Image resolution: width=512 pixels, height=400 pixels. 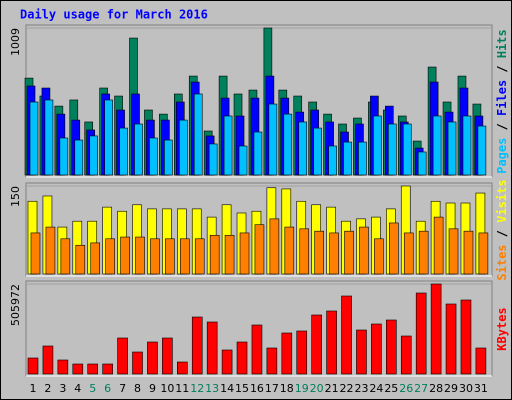 I want to click on x-tick-label: 14, so click(x=227, y=388).